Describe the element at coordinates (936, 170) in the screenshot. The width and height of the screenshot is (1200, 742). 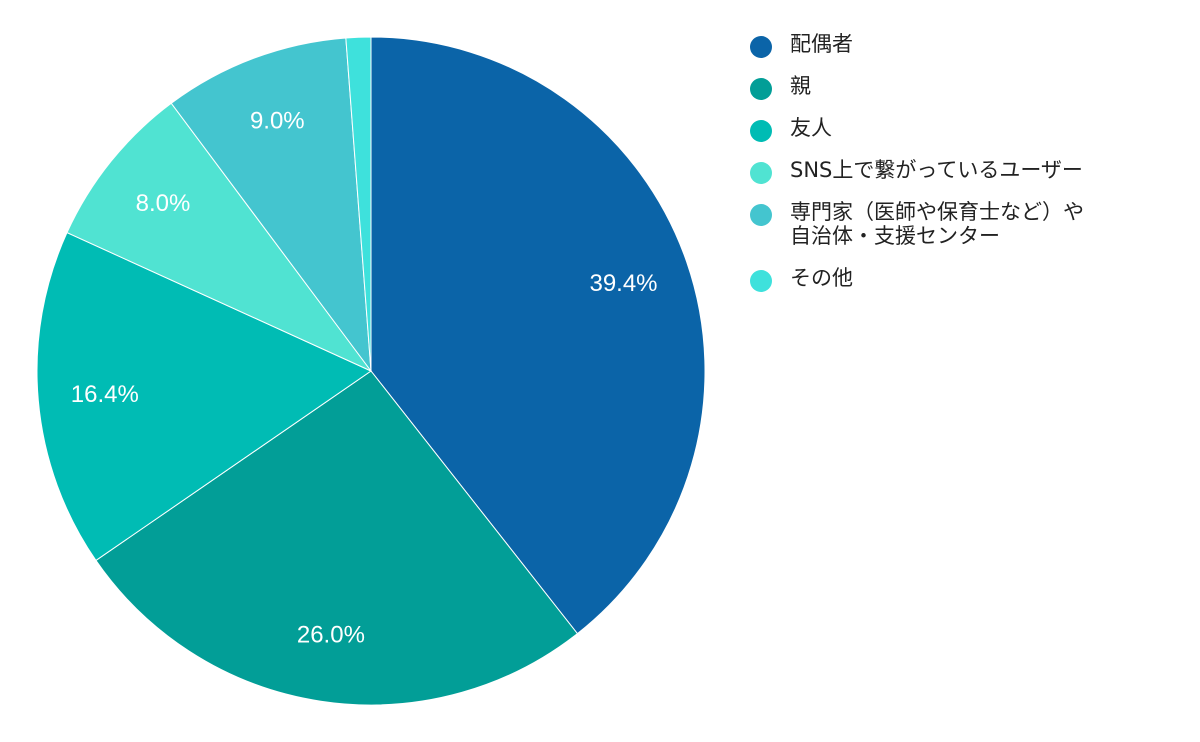
I see `legend-label-3-line-0: SNS上で繋がっているユーザー` at that location.